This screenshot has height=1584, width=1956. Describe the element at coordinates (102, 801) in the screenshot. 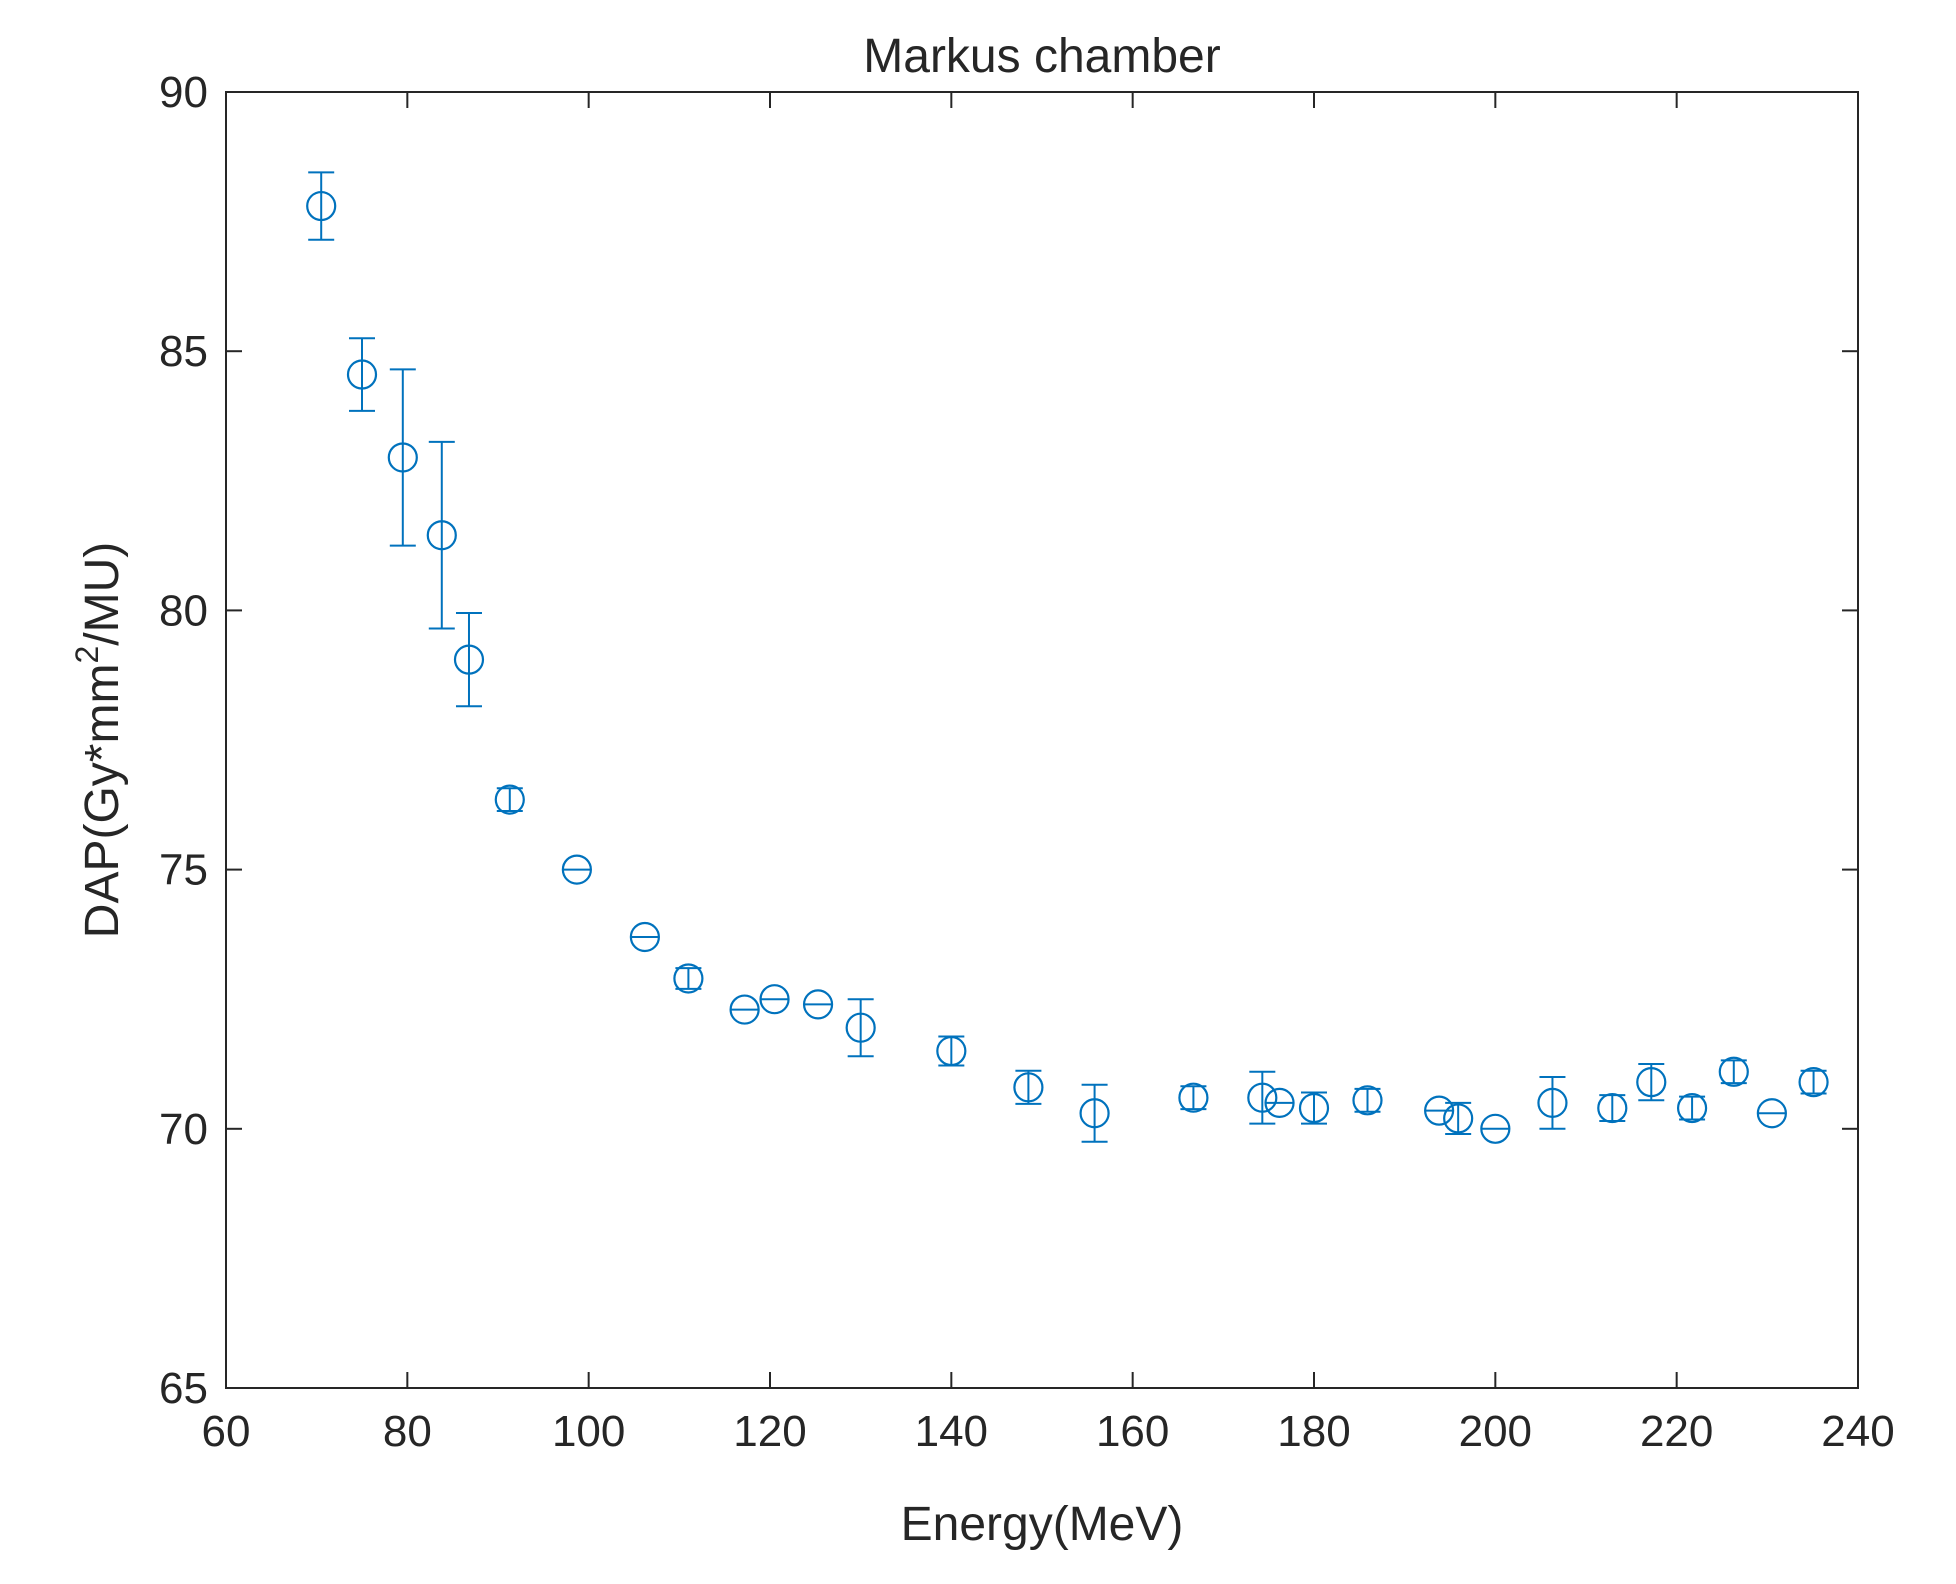

I see `y-axis-label-prefix: DAP(Gy*mm` at that location.